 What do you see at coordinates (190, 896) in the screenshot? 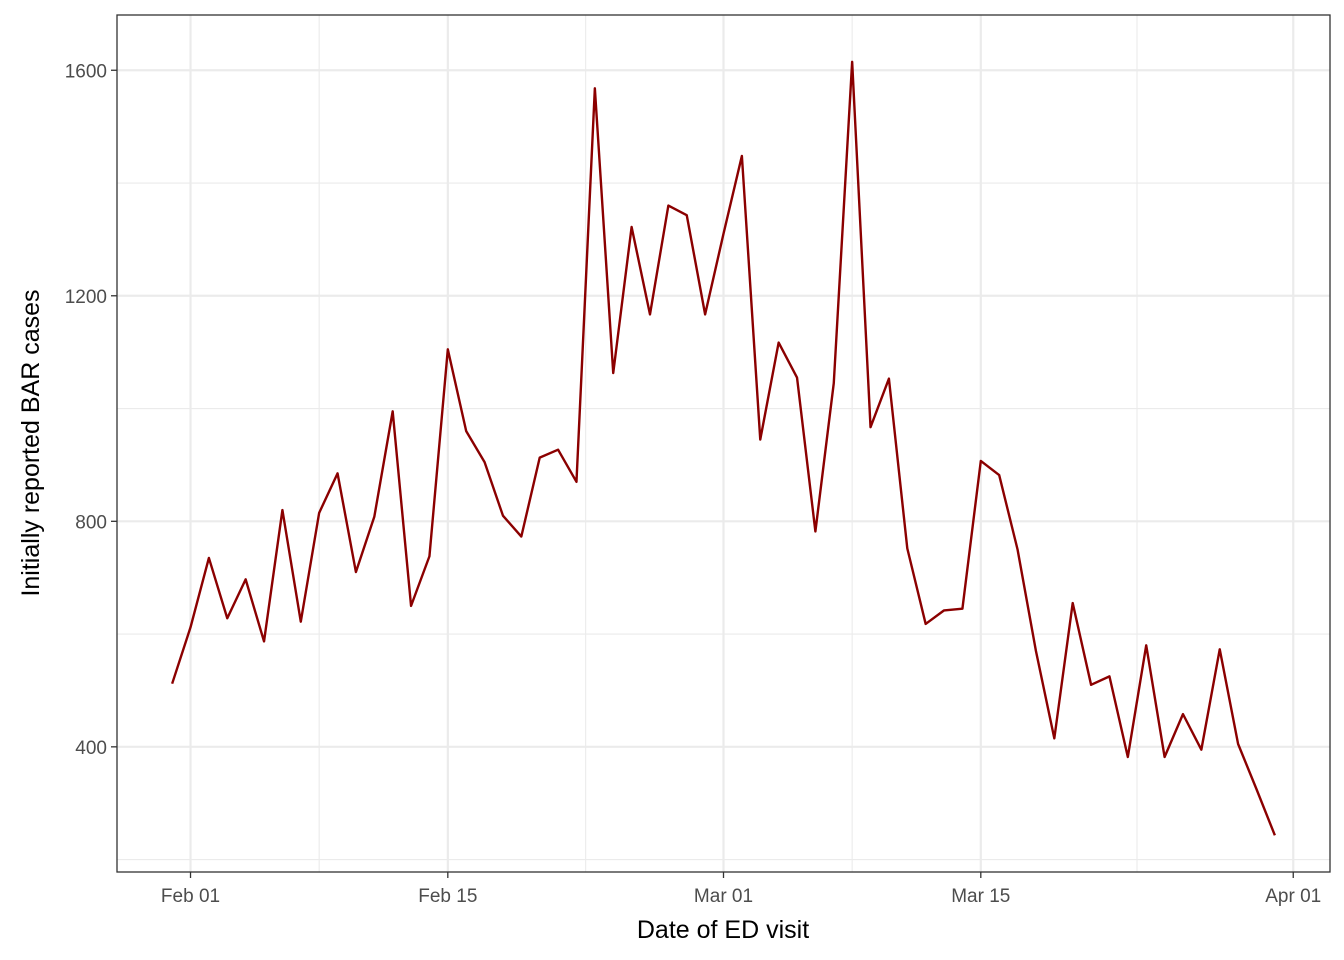
I see `x-tick-label: Feb 01` at bounding box center [190, 896].